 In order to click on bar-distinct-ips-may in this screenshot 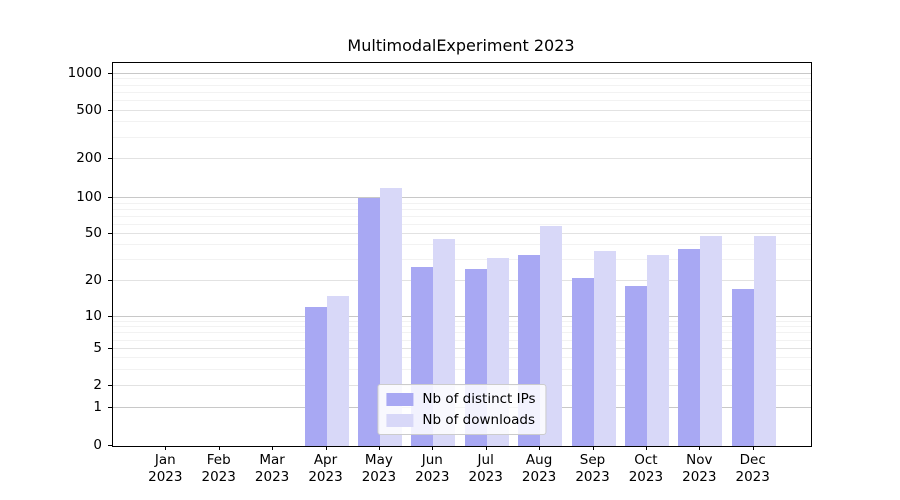, I will do `click(368, 322)`.